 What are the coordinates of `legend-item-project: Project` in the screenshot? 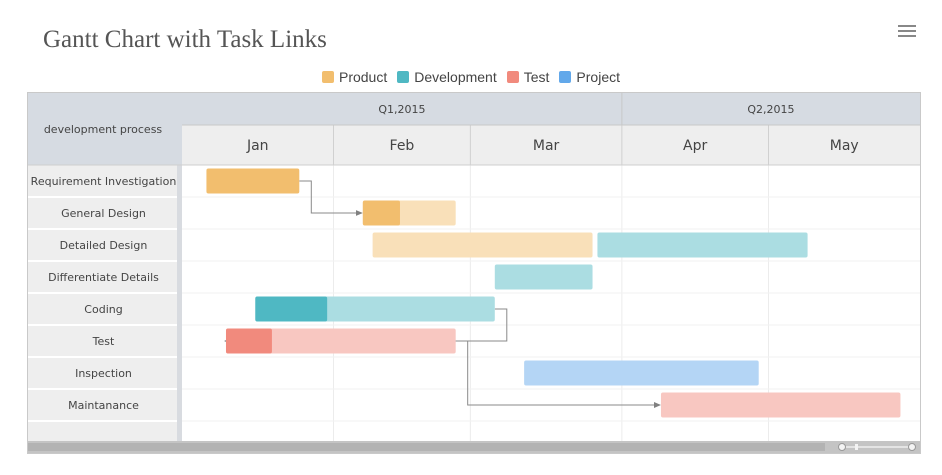 It's located at (589, 77).